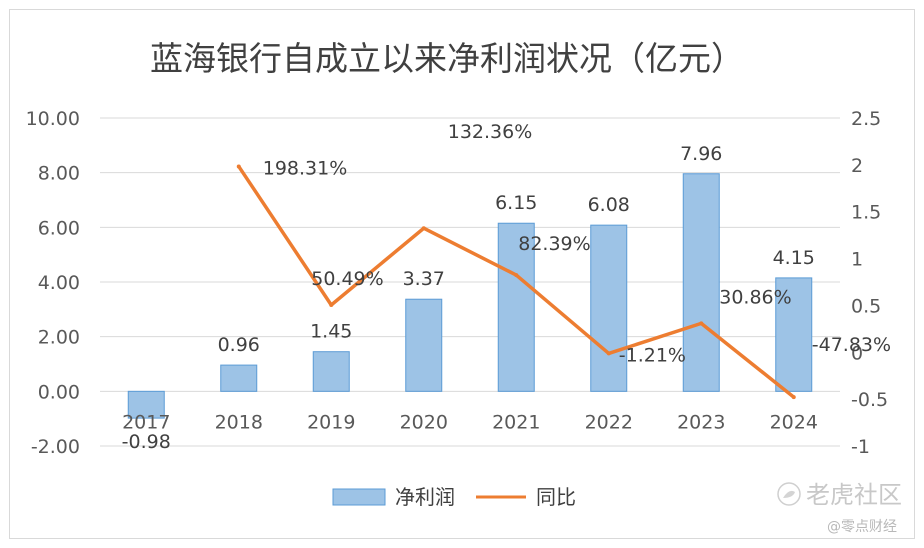 The image size is (924, 548). I want to click on bar-data-label: 4.15, so click(794, 258).